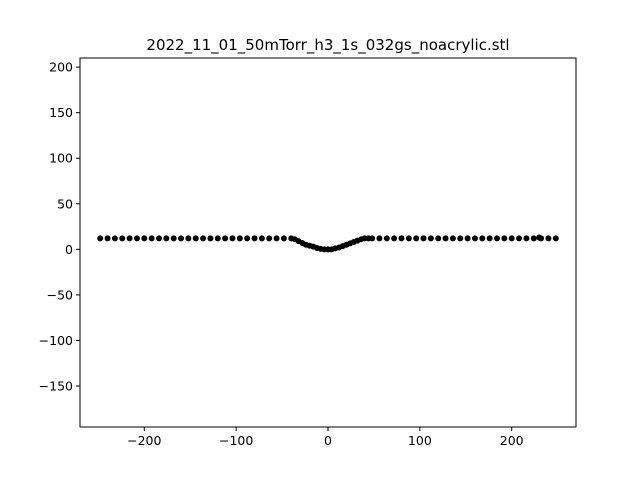 This screenshot has width=640, height=480. What do you see at coordinates (61, 158) in the screenshot?
I see `y-tick-label: 100` at bounding box center [61, 158].